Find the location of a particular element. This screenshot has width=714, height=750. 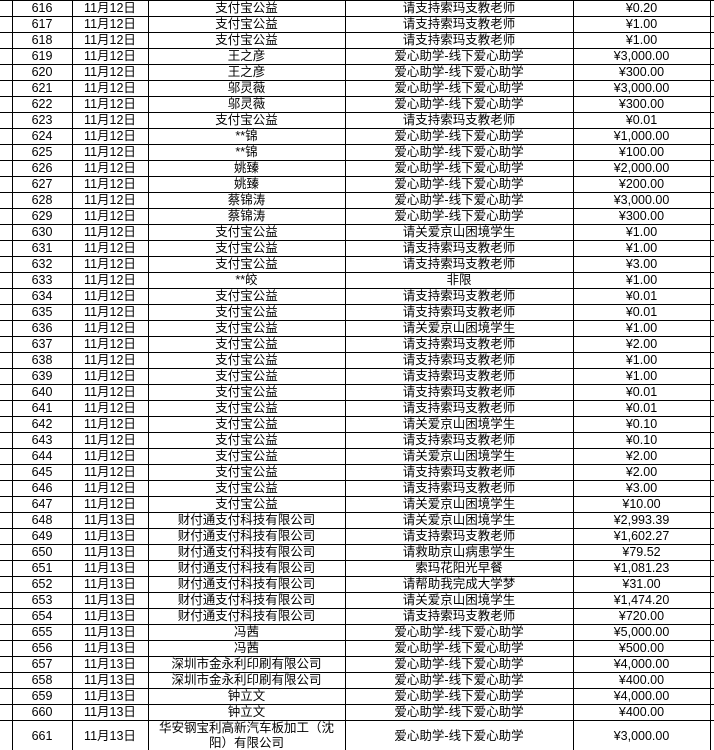

cell-serial-number: 658 is located at coordinates (42, 680).